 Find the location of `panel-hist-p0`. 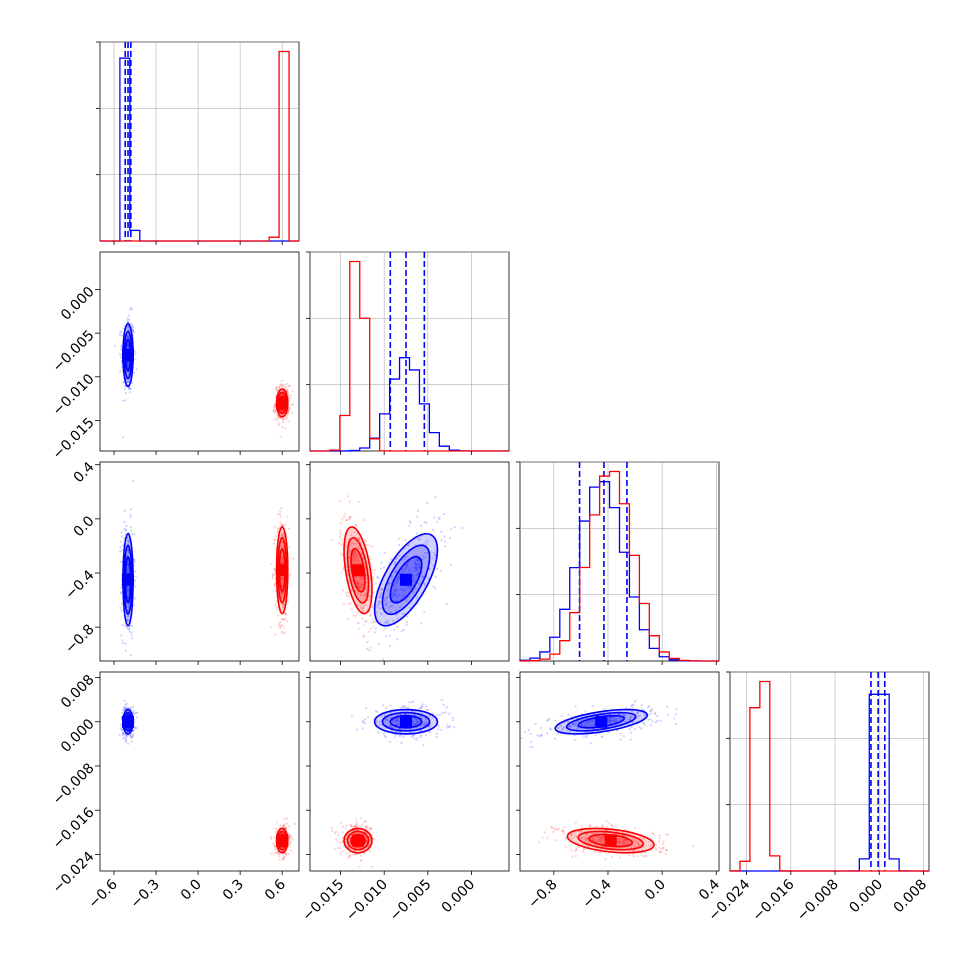

panel-hist-p0 is located at coordinates (198, 141).